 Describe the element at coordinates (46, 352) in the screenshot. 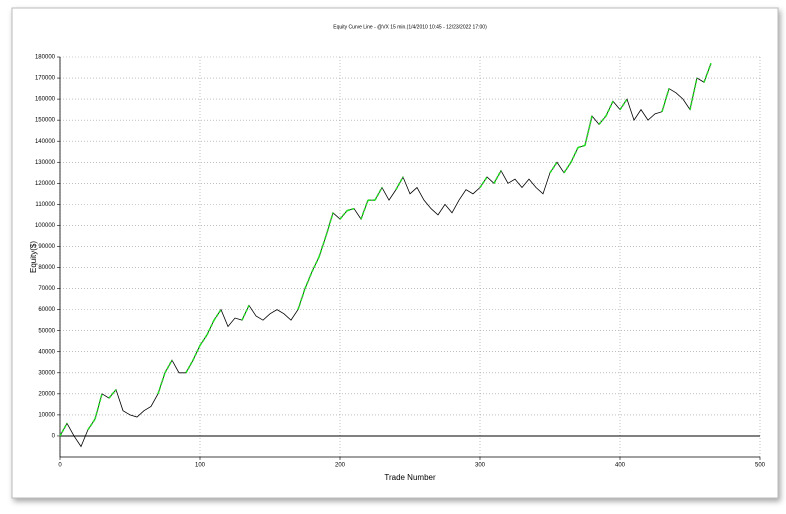

I see `y-tick-label: 40000` at that location.